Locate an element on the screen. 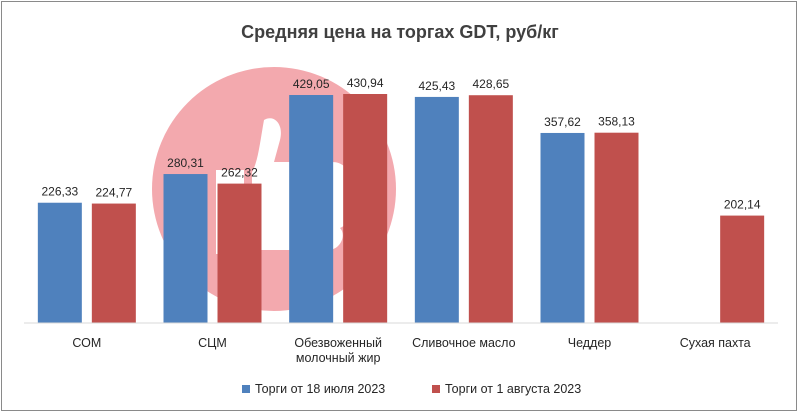 This screenshot has height=414, width=800. bar-s1-c2 is located at coordinates (185, 248).